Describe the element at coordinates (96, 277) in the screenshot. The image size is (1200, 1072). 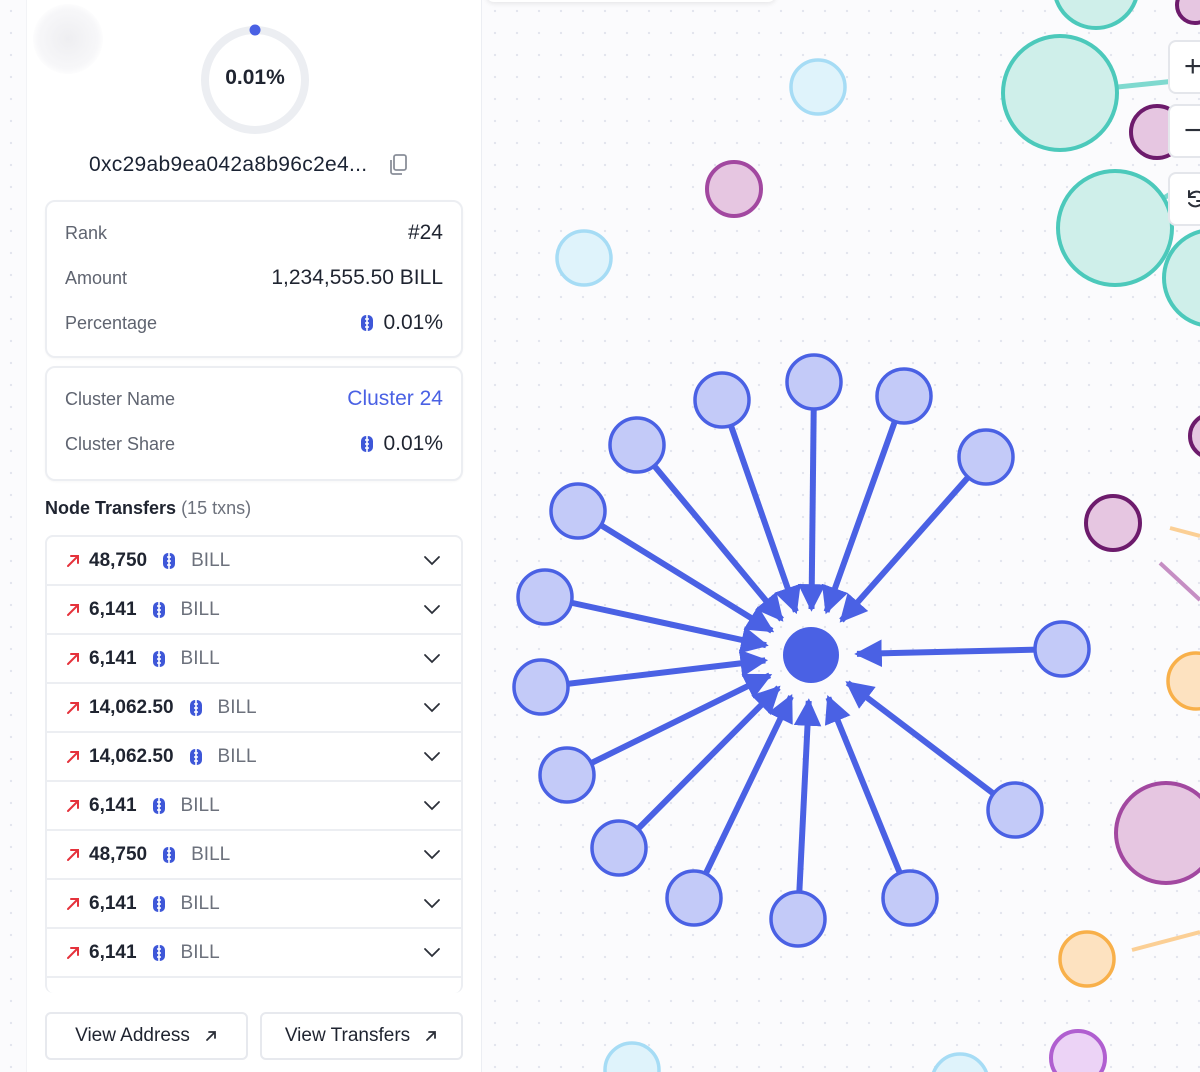
I see `amount-label: Amount` at that location.